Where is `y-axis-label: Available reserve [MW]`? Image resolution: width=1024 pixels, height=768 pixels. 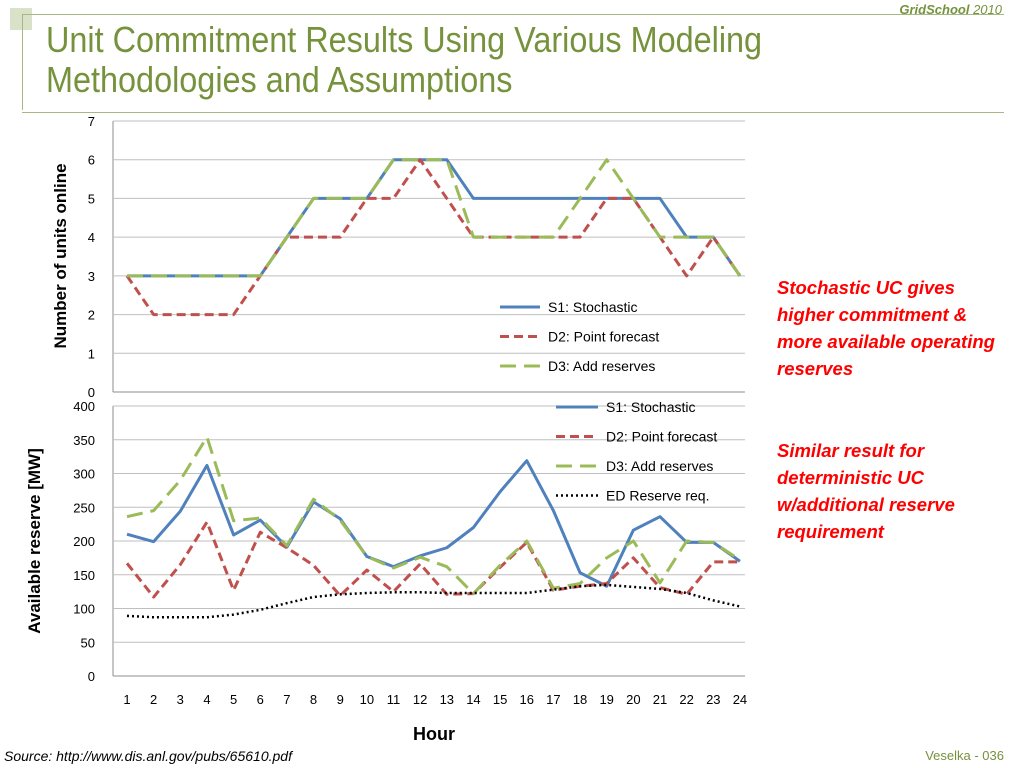 y-axis-label: Available reserve [MW] is located at coordinates (34, 541).